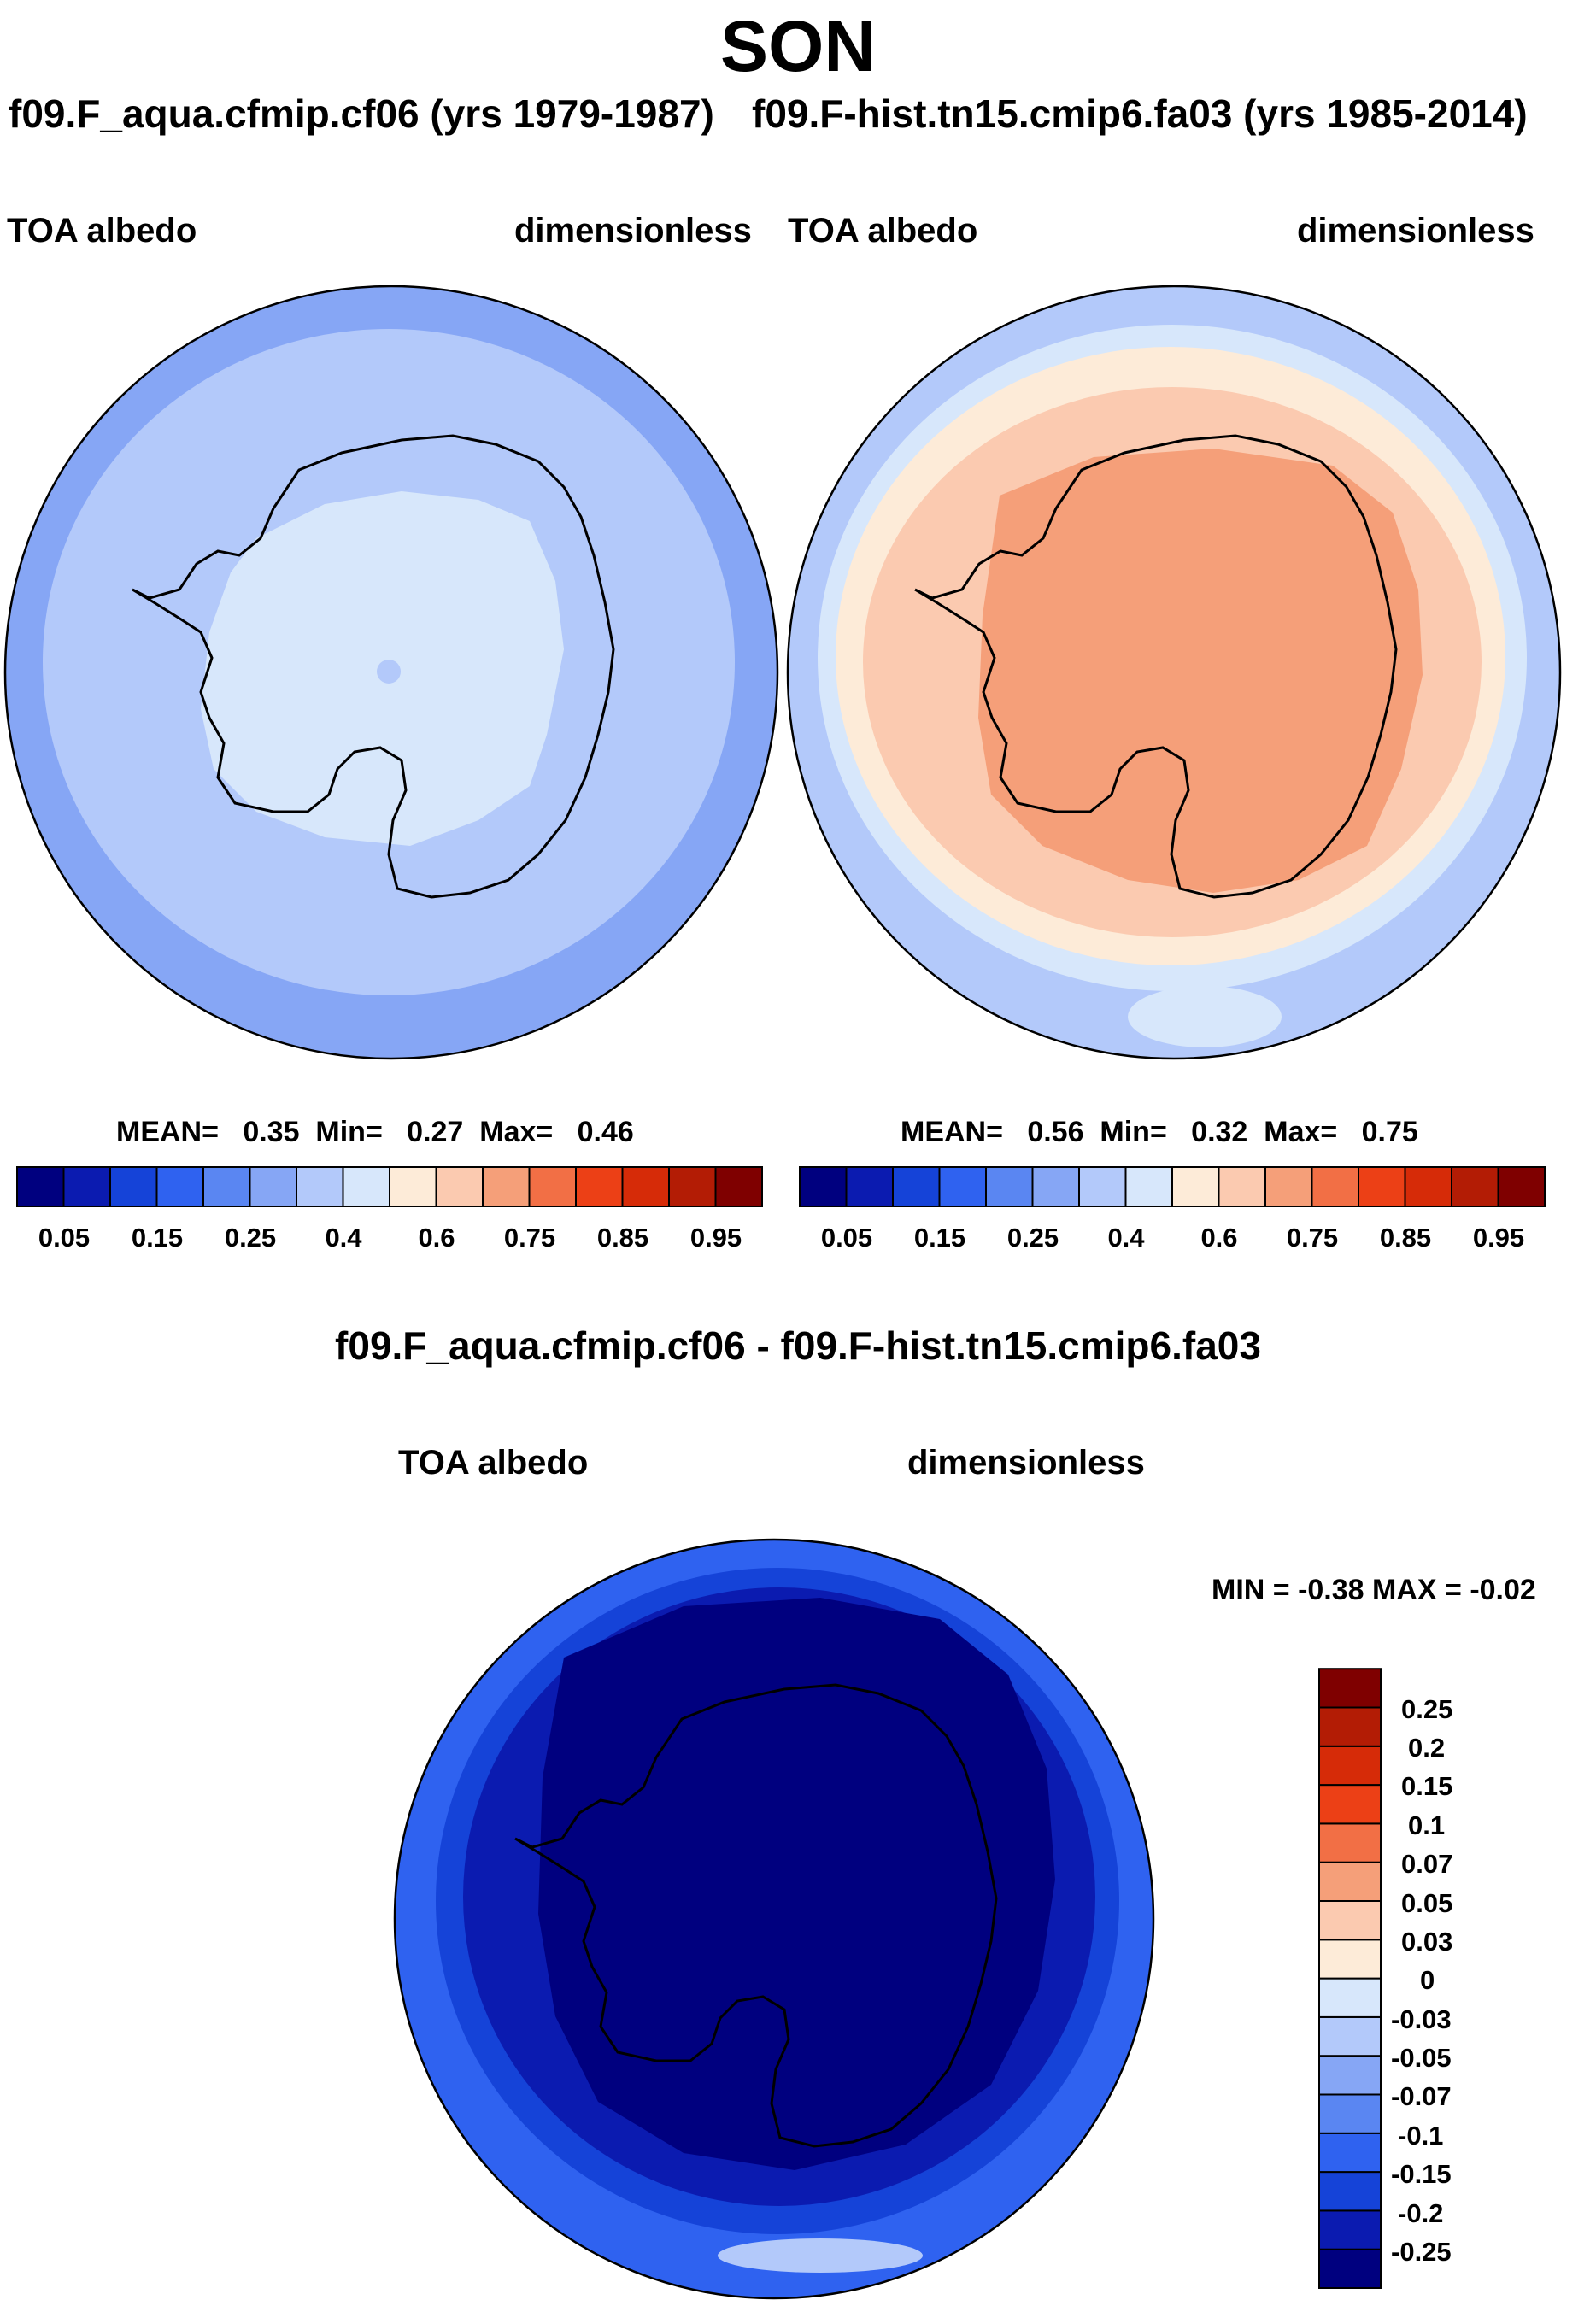  Describe the element at coordinates (1427, 1748) in the screenshot. I see `diff-cb-label: 0.2` at that location.